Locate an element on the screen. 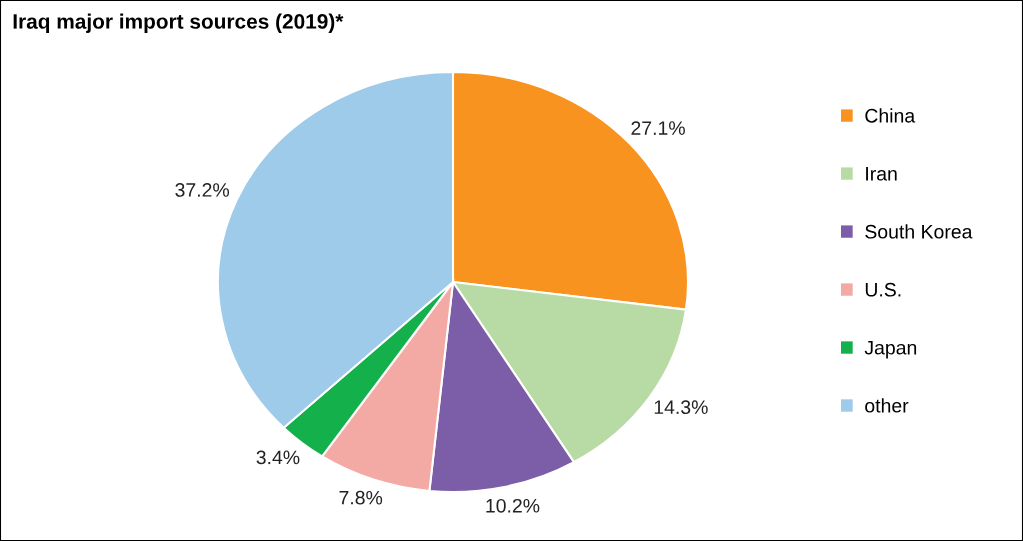 Image resolution: width=1023 pixels, height=541 pixels. chart-title: Iraq major import sources (2019)* is located at coordinates (178, 23).